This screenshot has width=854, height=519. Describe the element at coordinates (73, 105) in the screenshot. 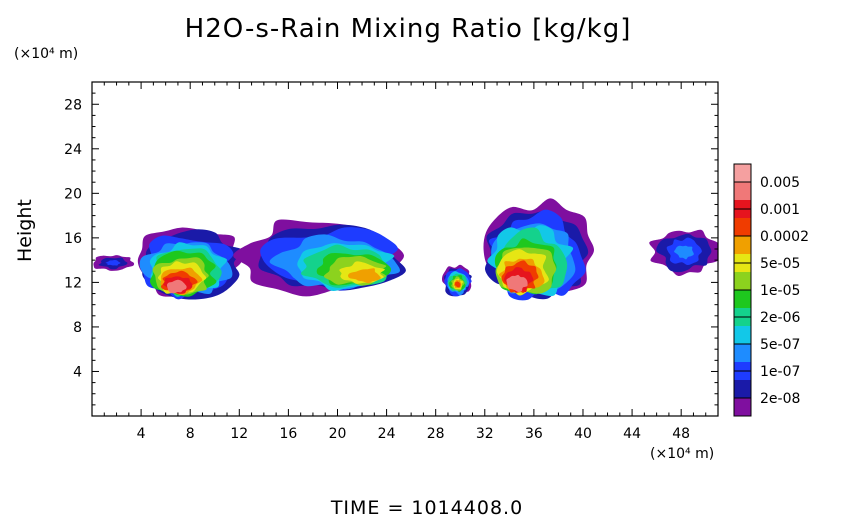

I see `y-tick-label: 28` at that location.